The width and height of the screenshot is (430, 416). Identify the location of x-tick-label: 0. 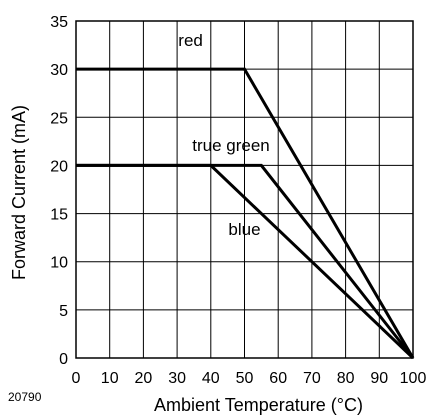
(76, 378).